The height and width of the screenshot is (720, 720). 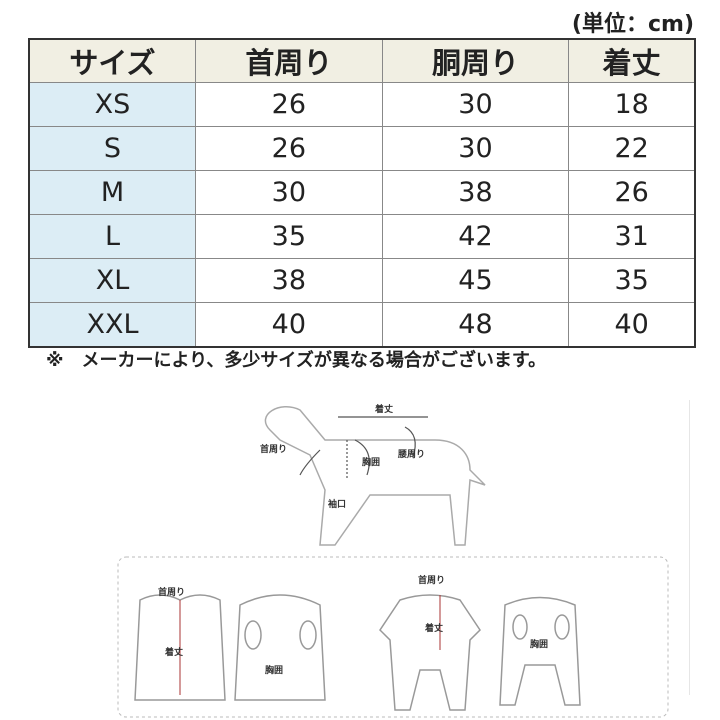 I want to click on table-row: XXL 40 48 40, so click(x=362, y=325).